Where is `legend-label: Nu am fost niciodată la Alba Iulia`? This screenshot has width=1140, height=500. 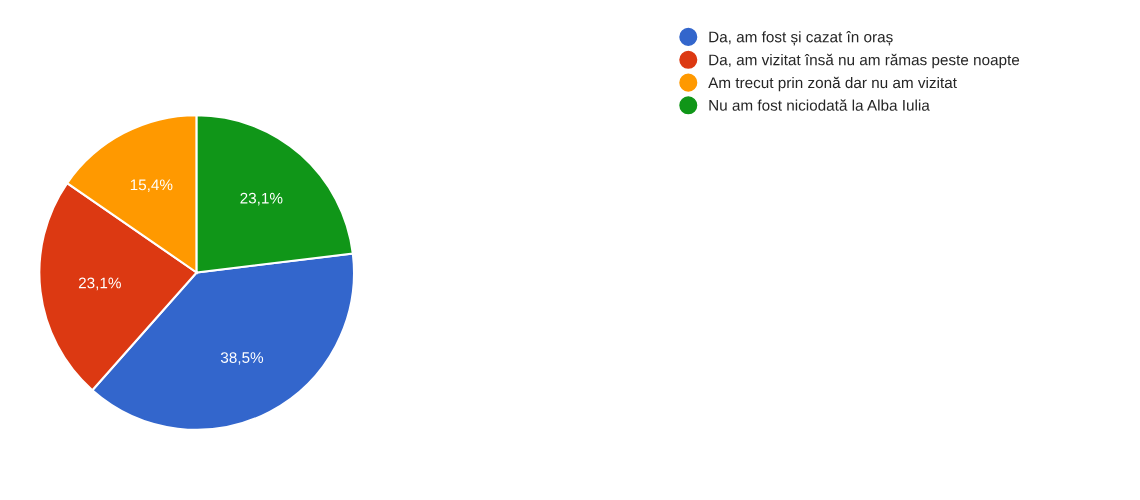
legend-label: Nu am fost niciodată la Alba Iulia is located at coordinates (819, 105).